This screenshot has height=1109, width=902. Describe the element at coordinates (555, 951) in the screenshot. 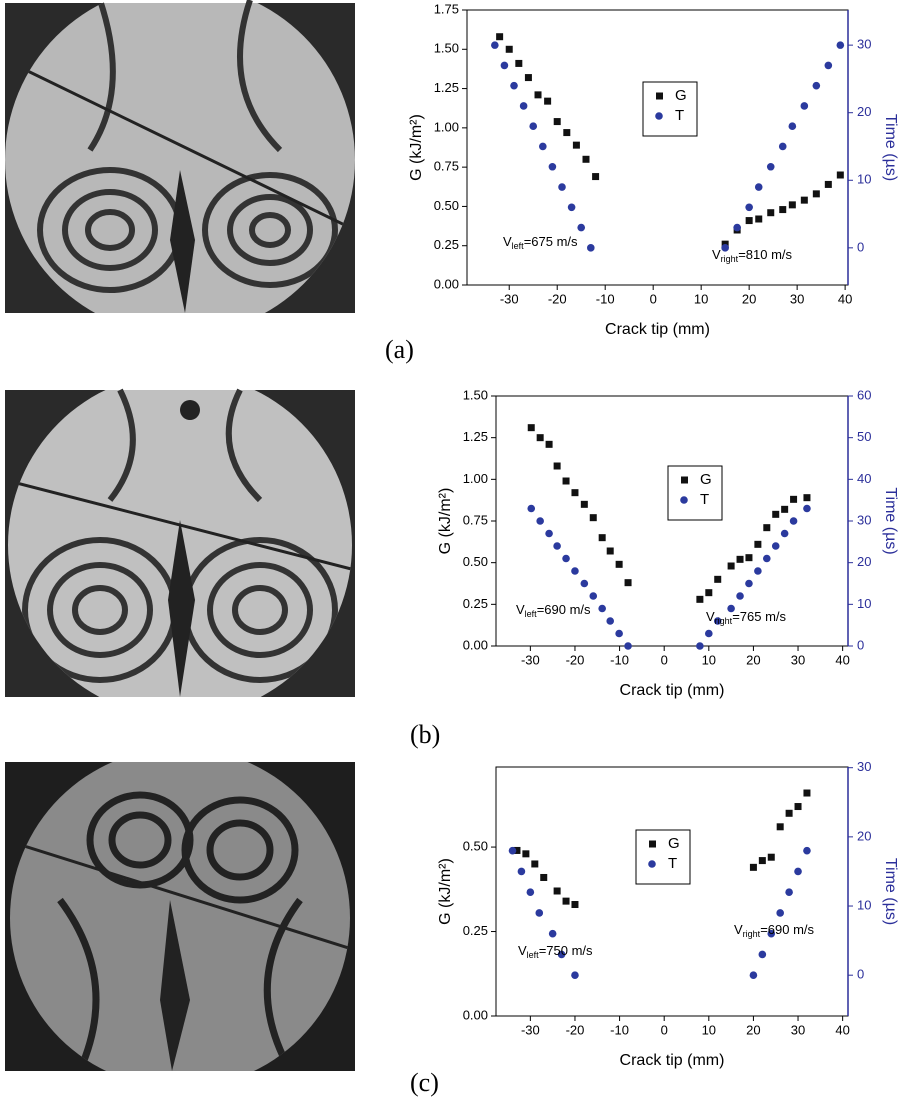

I see `annotation: Vleft=750 m/s` at that location.